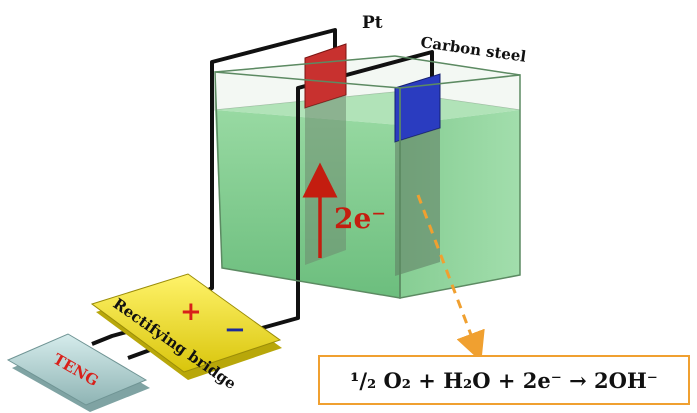 Image resolution: width=697 pixels, height=413 pixels. What do you see at coordinates (372, 23) in the screenshot?
I see `pt-label: Pt` at bounding box center [372, 23].